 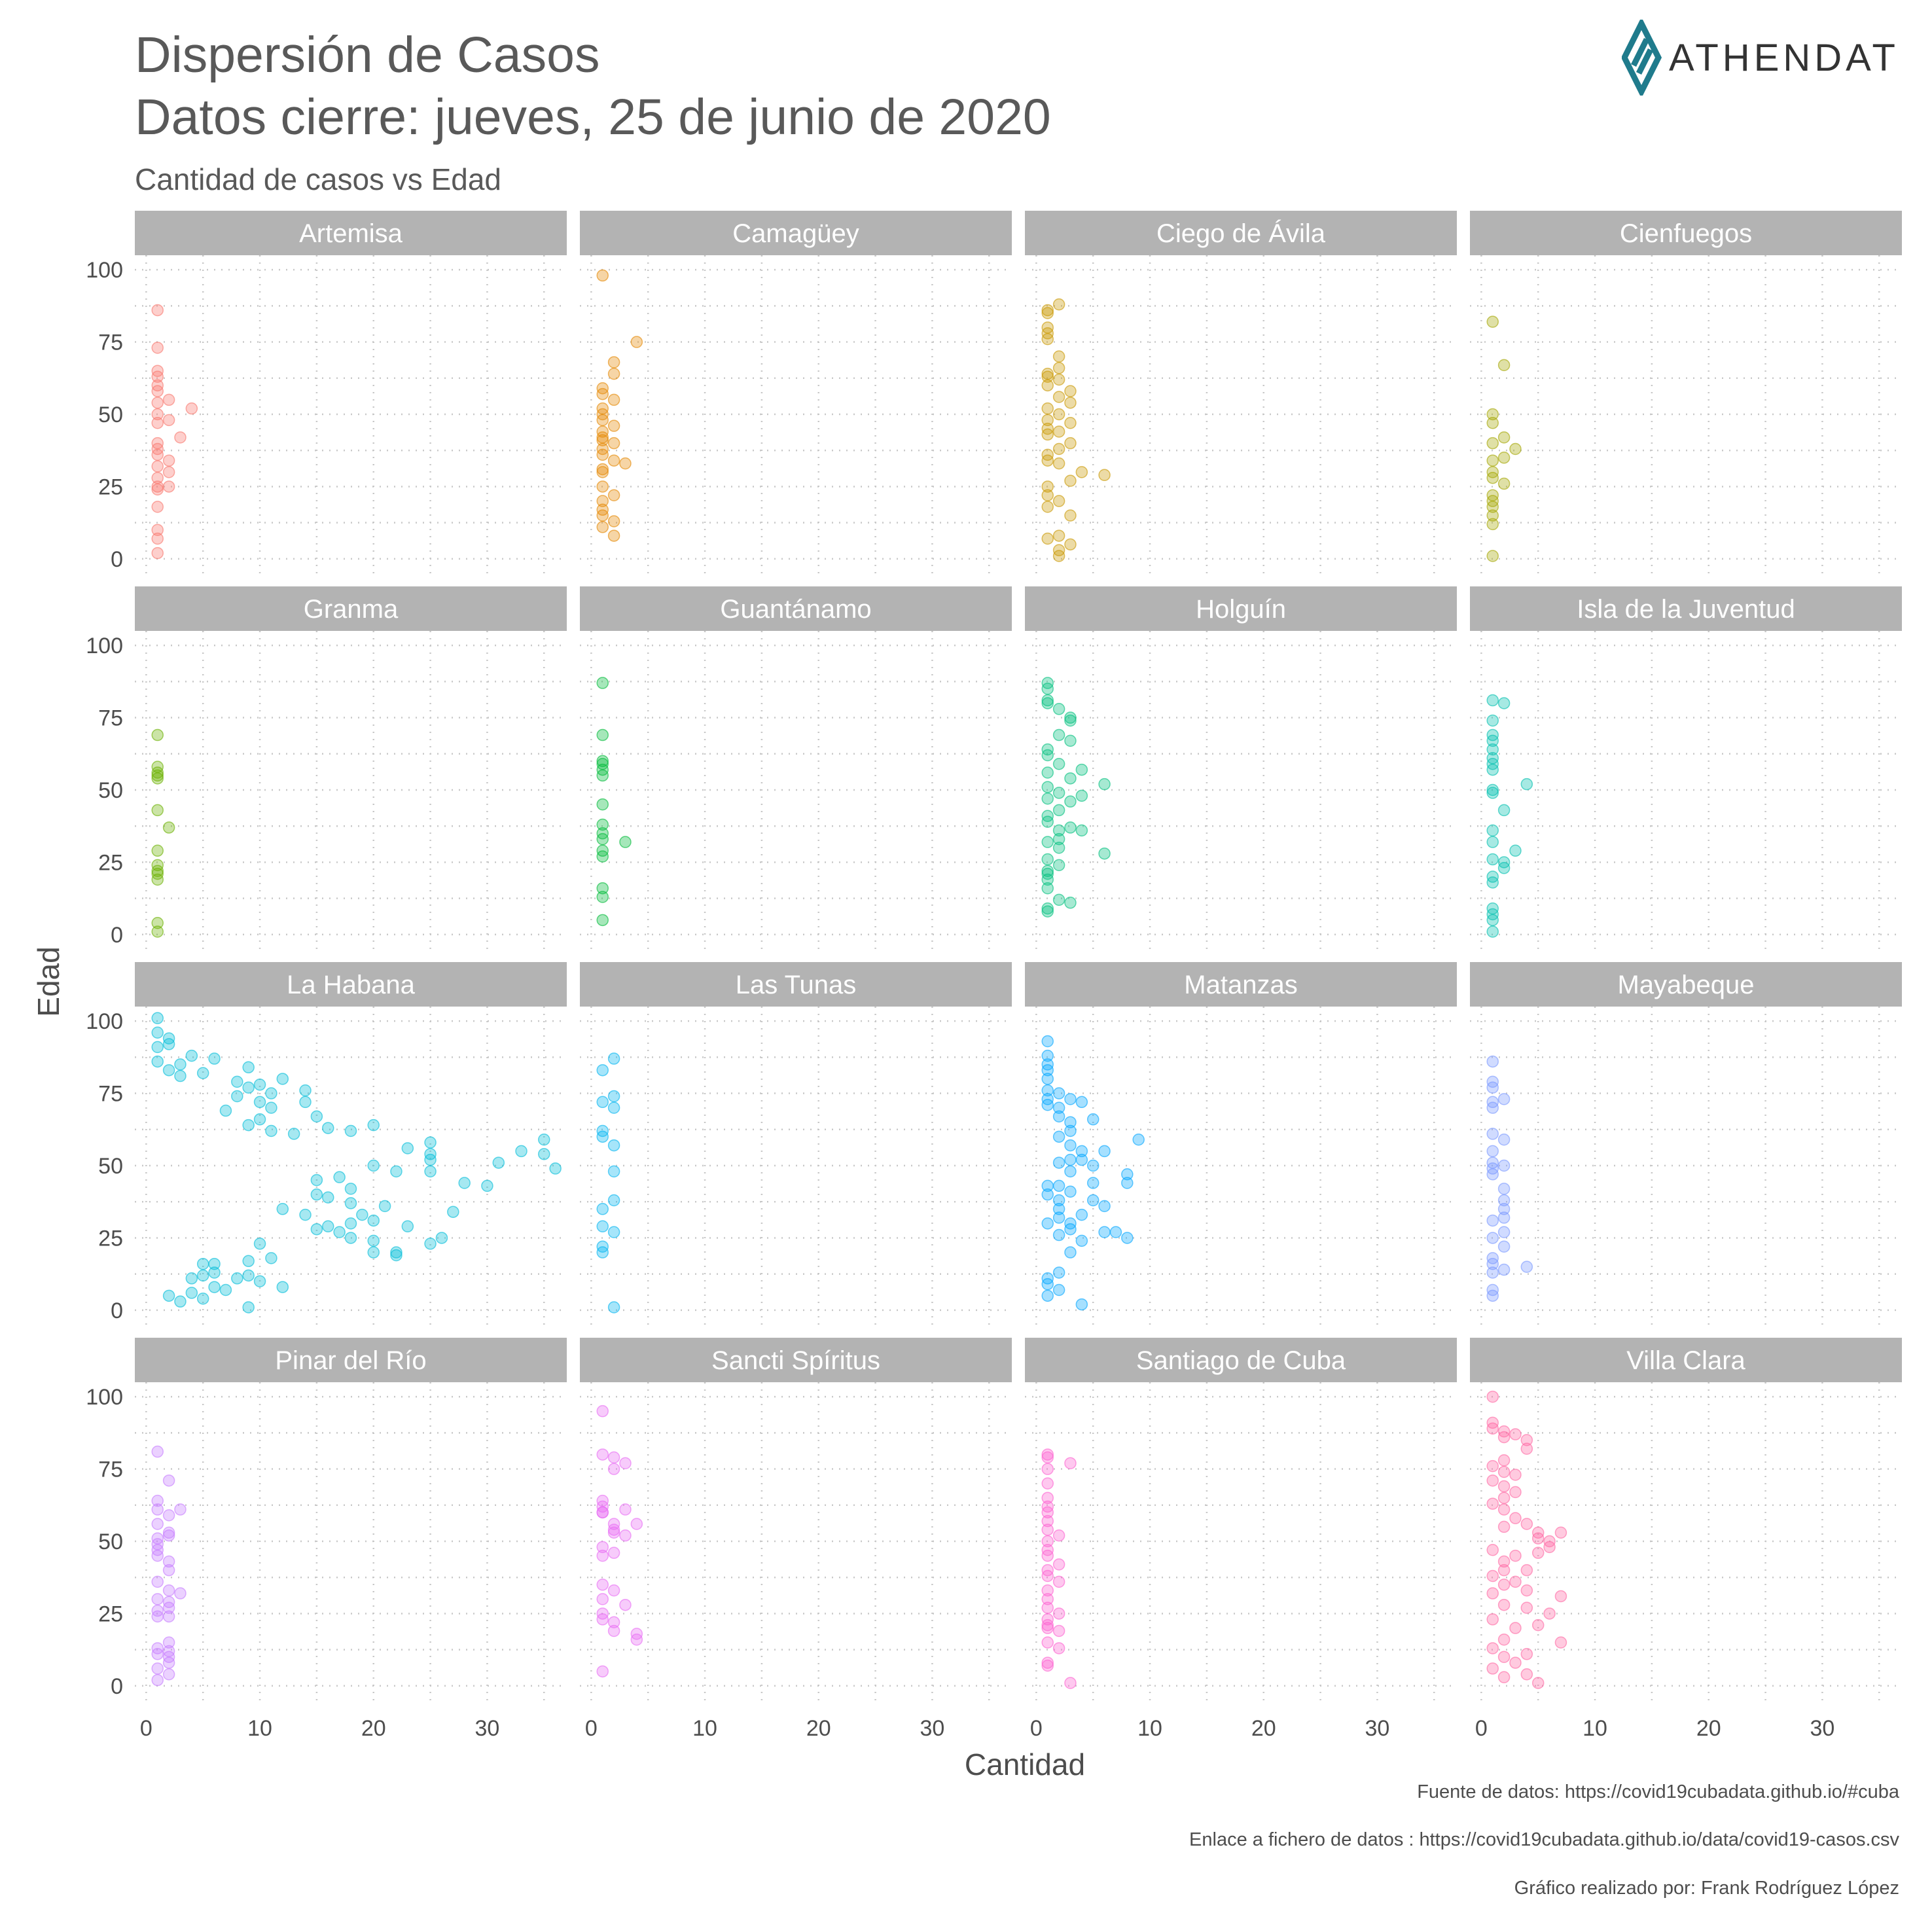 I want to click on y-tick-label: 50, so click(x=110, y=1166).